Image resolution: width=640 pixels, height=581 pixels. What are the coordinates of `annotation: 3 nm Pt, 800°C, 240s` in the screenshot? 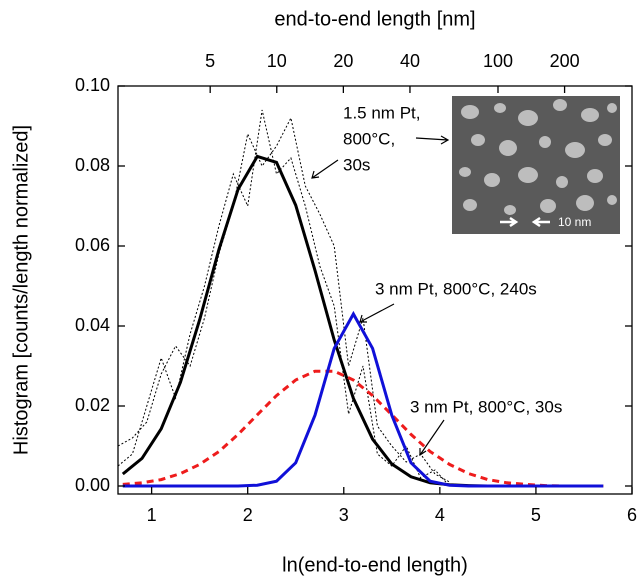 It's located at (456, 288).